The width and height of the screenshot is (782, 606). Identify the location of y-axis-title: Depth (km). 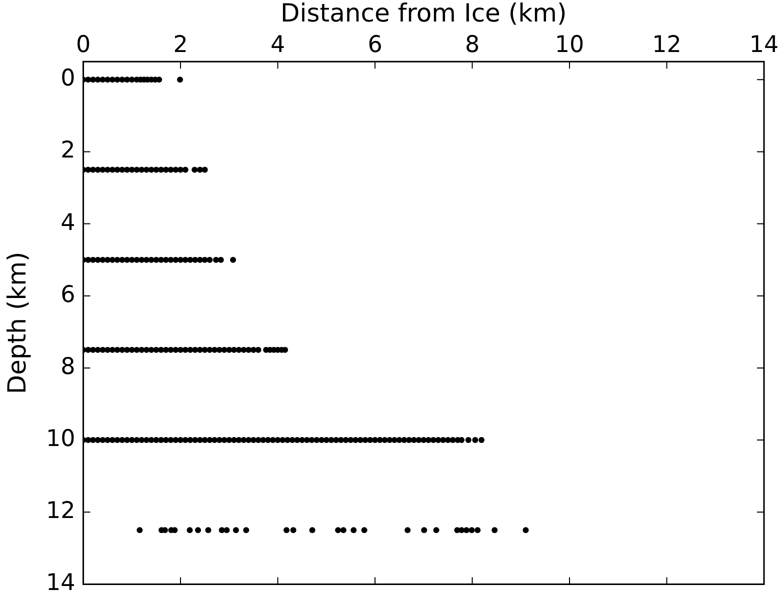
(17, 323).